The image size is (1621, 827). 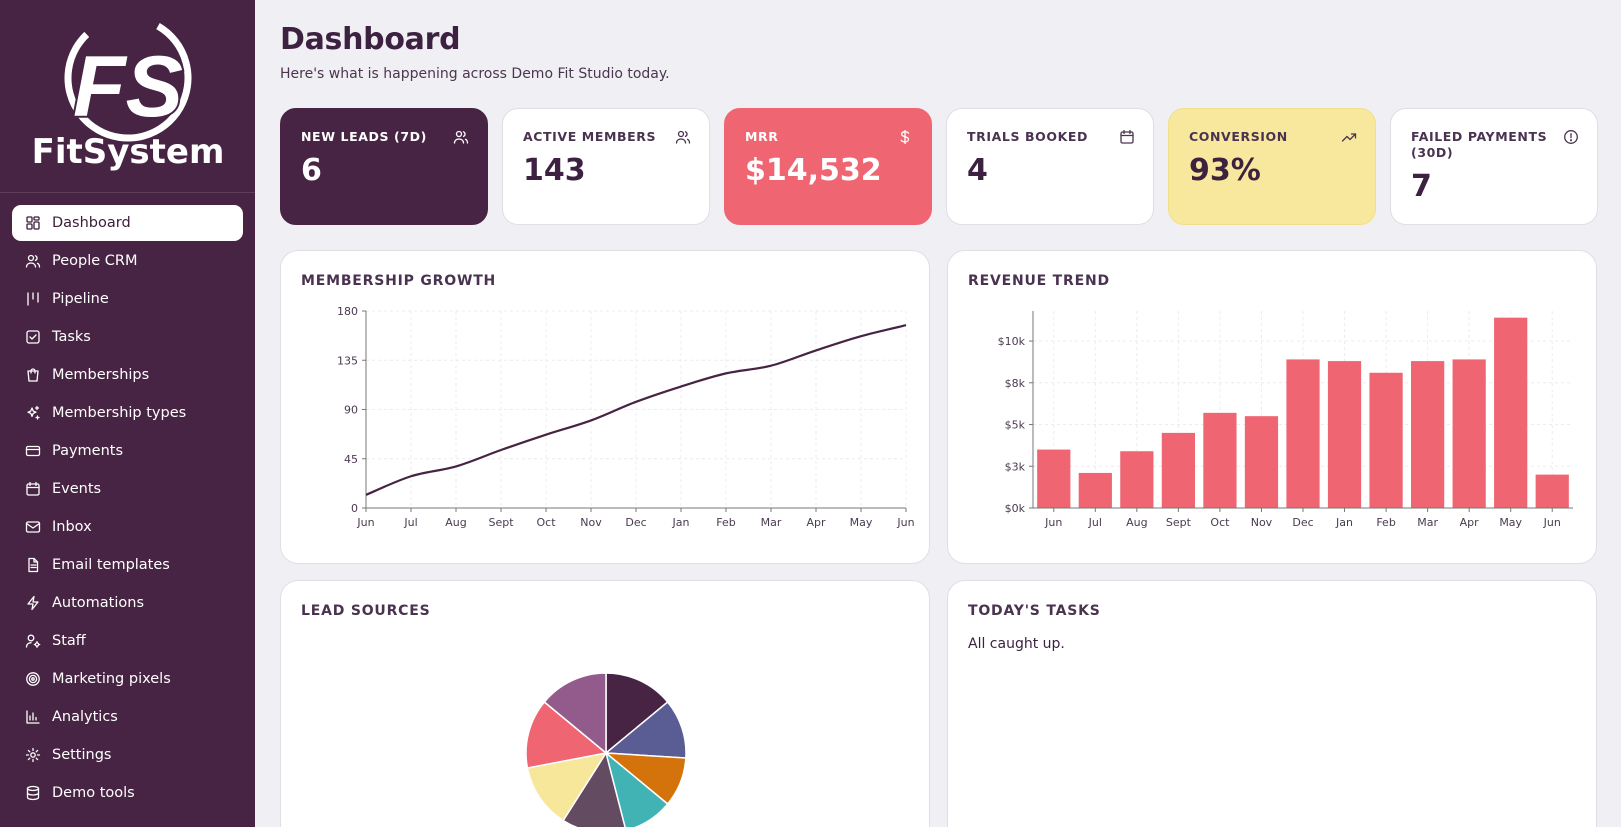 I want to click on sidebar-item-staff: Staff, so click(x=127, y=641).